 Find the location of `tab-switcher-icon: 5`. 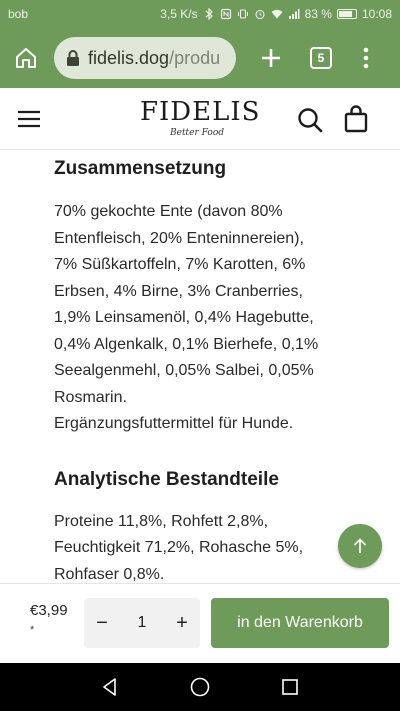

tab-switcher-icon: 5 is located at coordinates (321, 58).